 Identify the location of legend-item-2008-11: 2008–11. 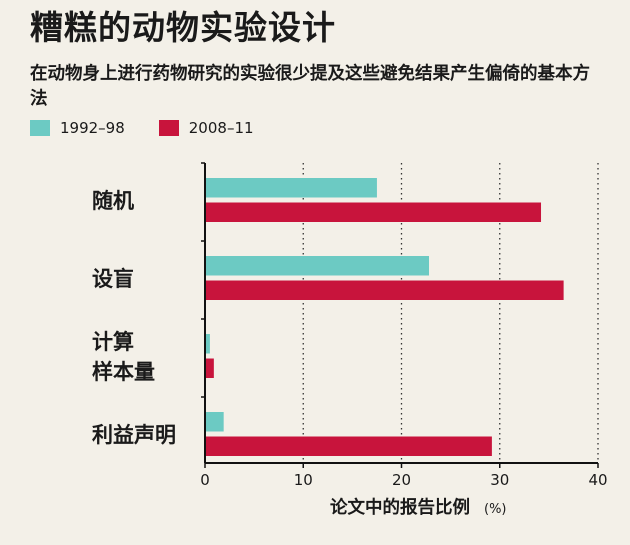
(206, 128).